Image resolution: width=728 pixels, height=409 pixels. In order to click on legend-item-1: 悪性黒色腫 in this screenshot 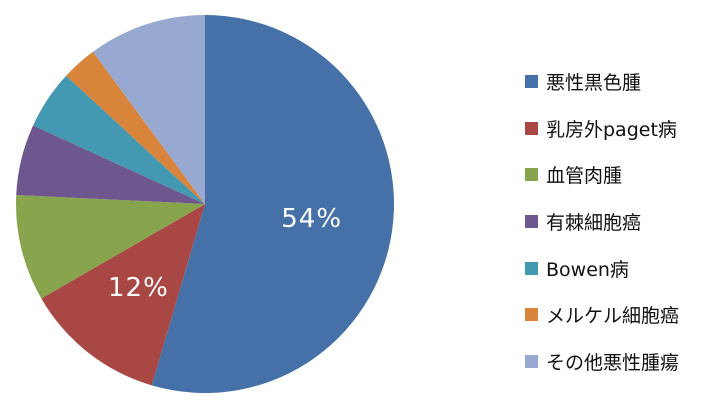, I will do `click(602, 81)`.